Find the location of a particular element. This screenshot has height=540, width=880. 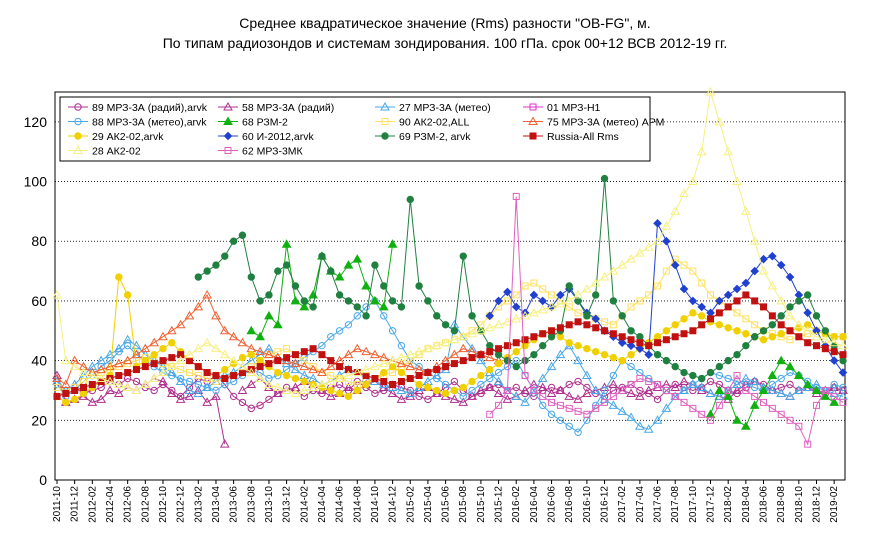

x-tick-label: 2015-06 is located at coordinates (446, 504).